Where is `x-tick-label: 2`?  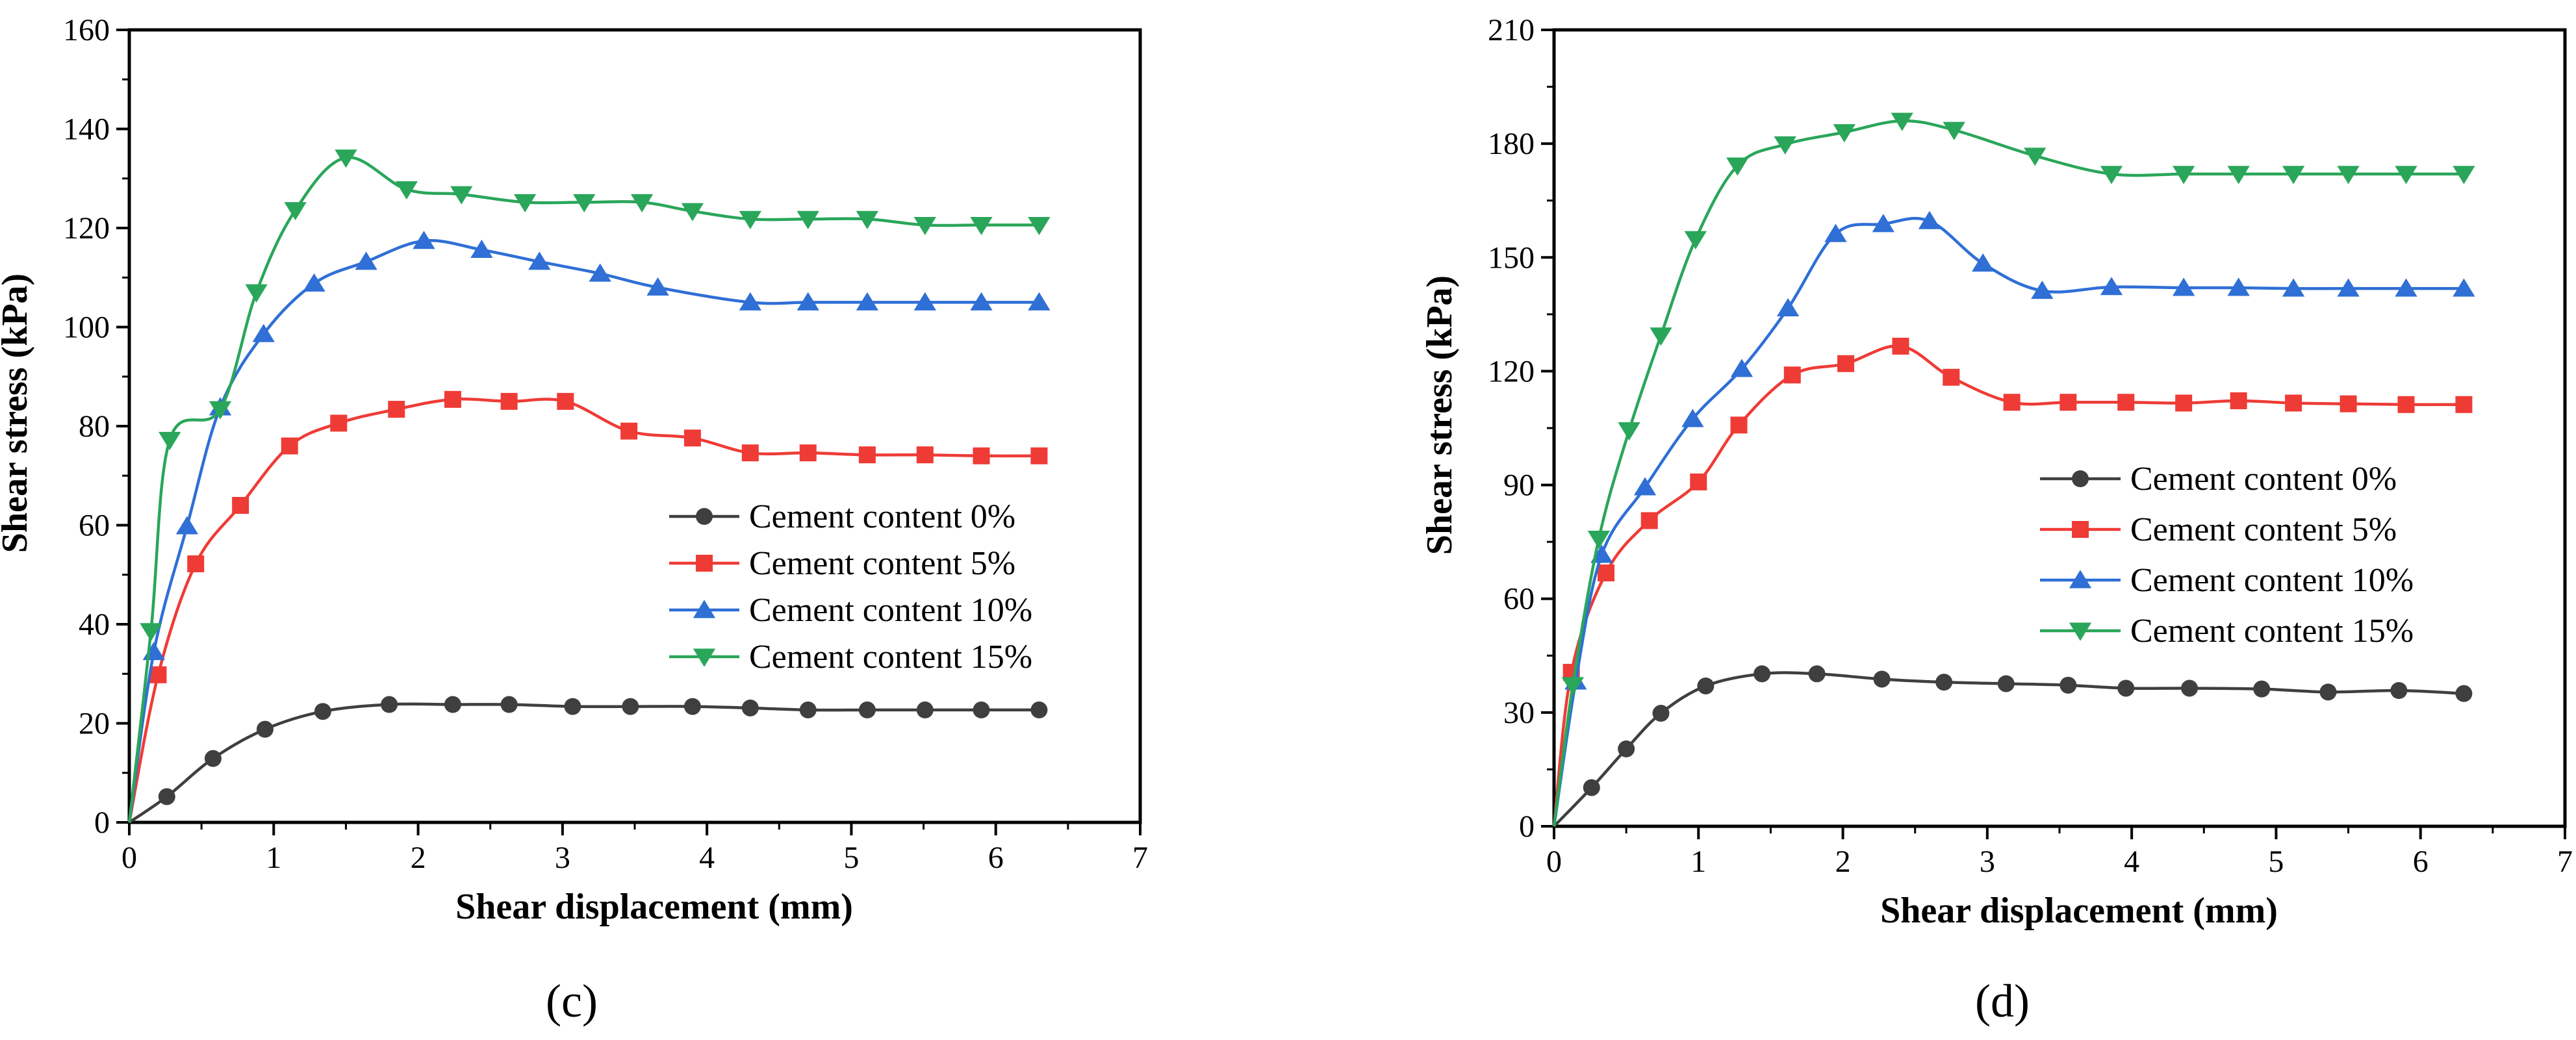
x-tick-label: 2 is located at coordinates (418, 858).